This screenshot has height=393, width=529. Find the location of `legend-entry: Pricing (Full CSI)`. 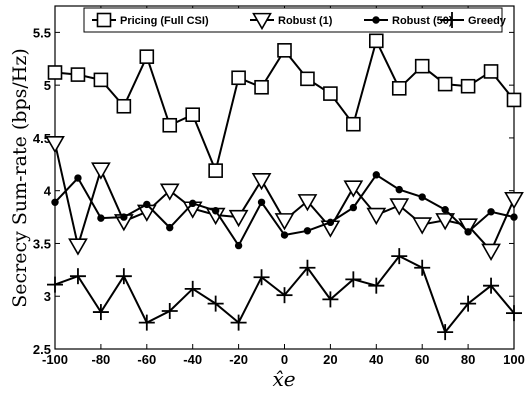

legend-entry: Pricing (Full CSI) is located at coordinates (150, 20).